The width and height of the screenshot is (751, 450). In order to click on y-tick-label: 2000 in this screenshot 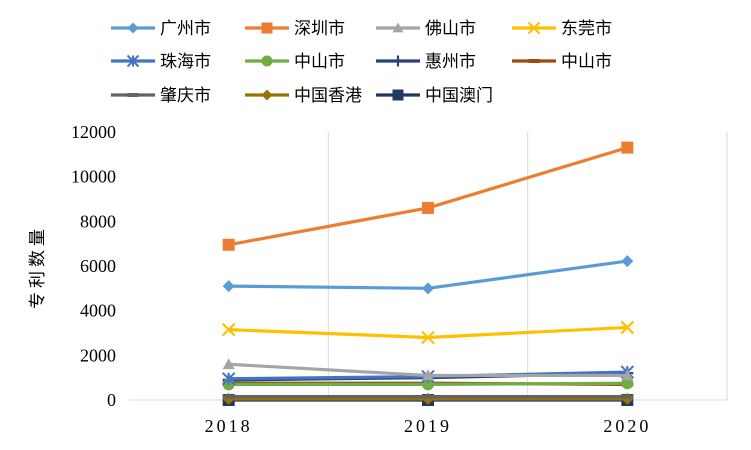, I will do `click(98, 355)`.